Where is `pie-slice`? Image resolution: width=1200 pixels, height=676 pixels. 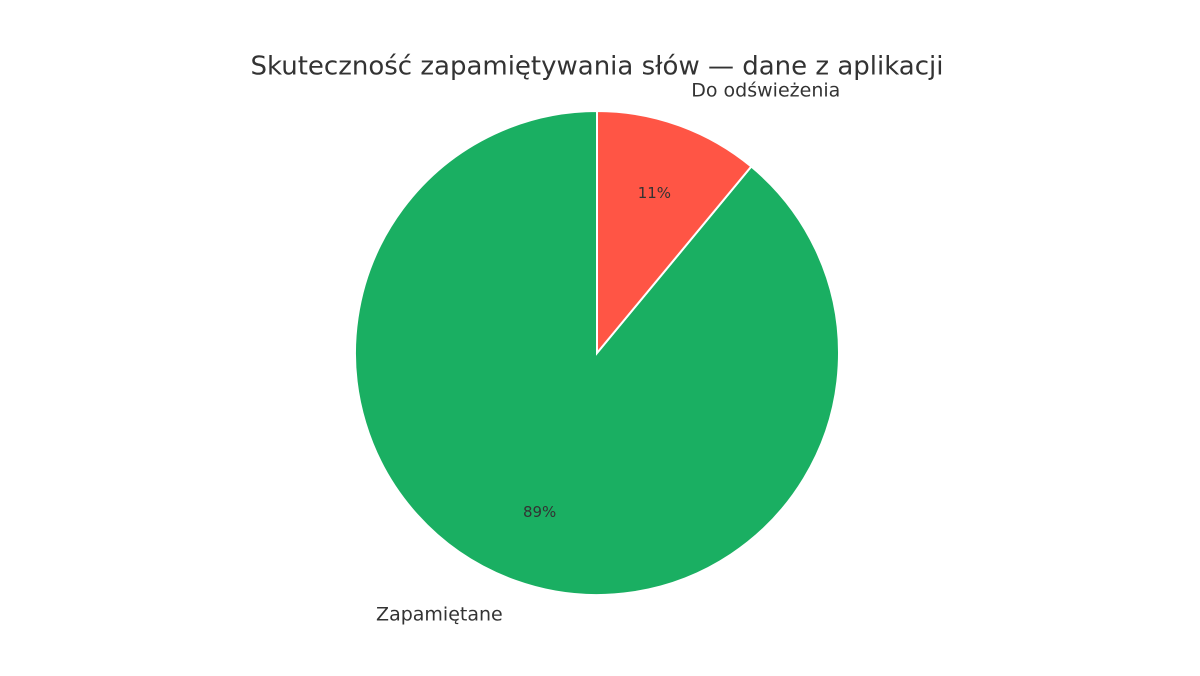 pie-slice is located at coordinates (674, 232).